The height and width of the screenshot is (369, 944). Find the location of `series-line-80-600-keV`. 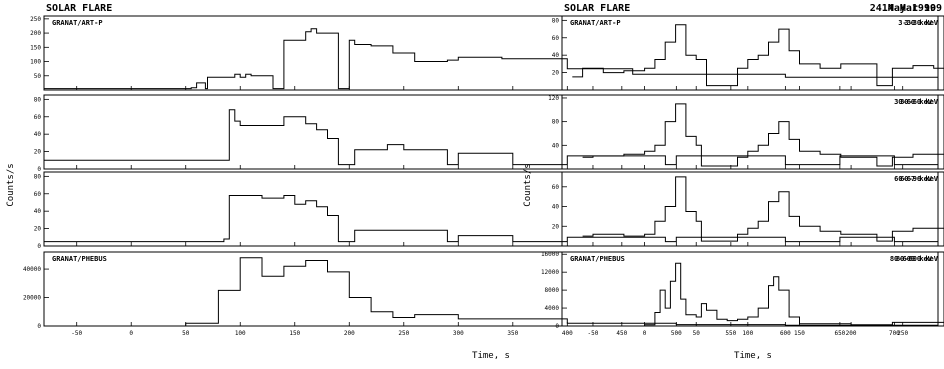

series-line-80-600-keV is located at coordinates (763, 294).